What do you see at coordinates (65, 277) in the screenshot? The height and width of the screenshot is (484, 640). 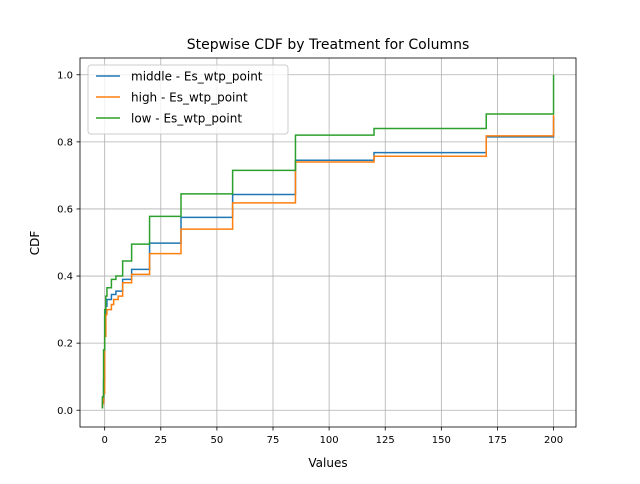 I see `y-tick-label: 0.4` at bounding box center [65, 277].